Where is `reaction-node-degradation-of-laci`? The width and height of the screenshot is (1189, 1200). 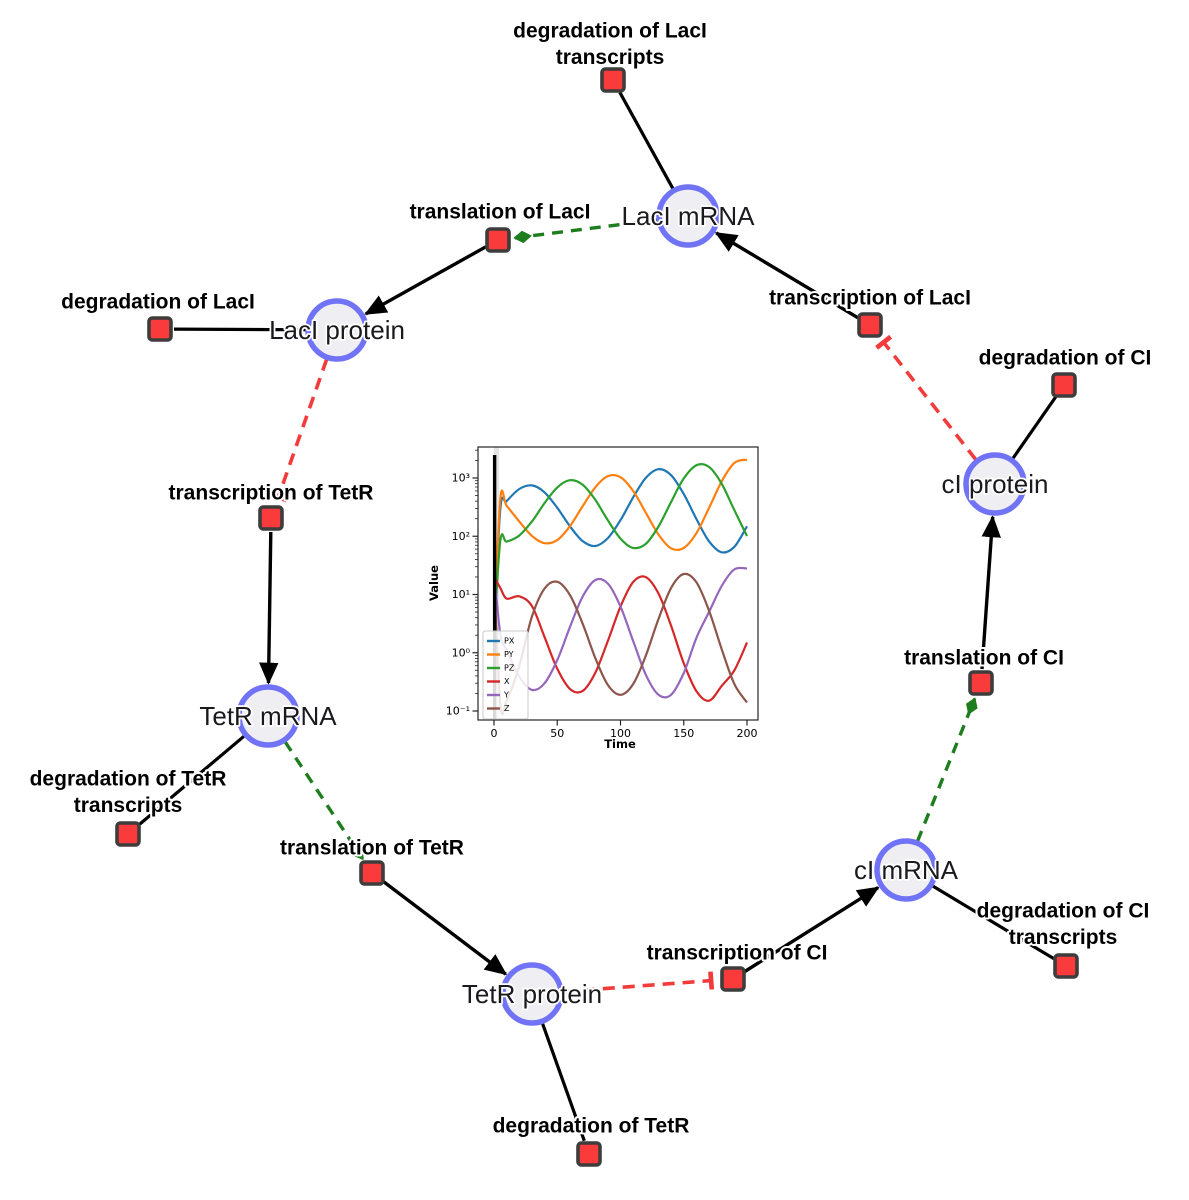
reaction-node-degradation-of-laci is located at coordinates (160, 329).